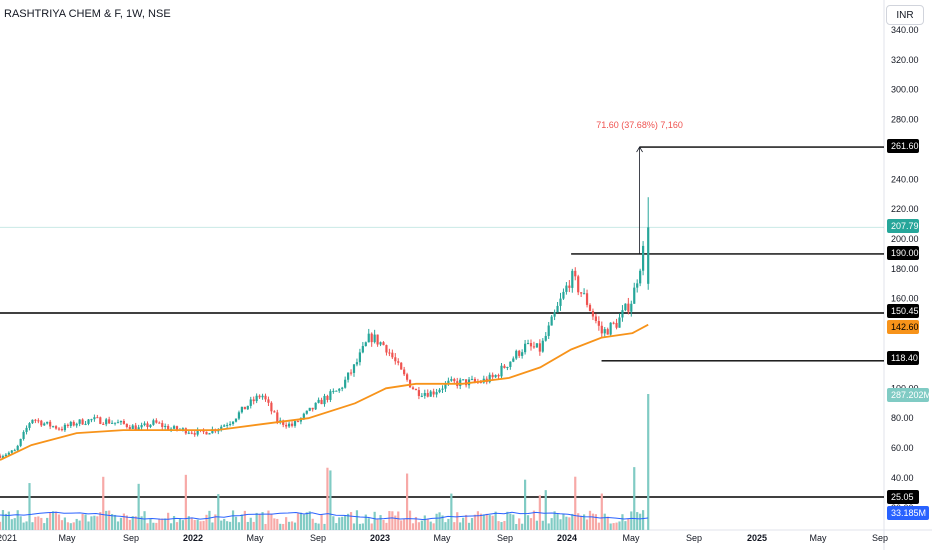 The image size is (932, 550). Describe the element at coordinates (905, 15) in the screenshot. I see `currency-button: INR` at that location.